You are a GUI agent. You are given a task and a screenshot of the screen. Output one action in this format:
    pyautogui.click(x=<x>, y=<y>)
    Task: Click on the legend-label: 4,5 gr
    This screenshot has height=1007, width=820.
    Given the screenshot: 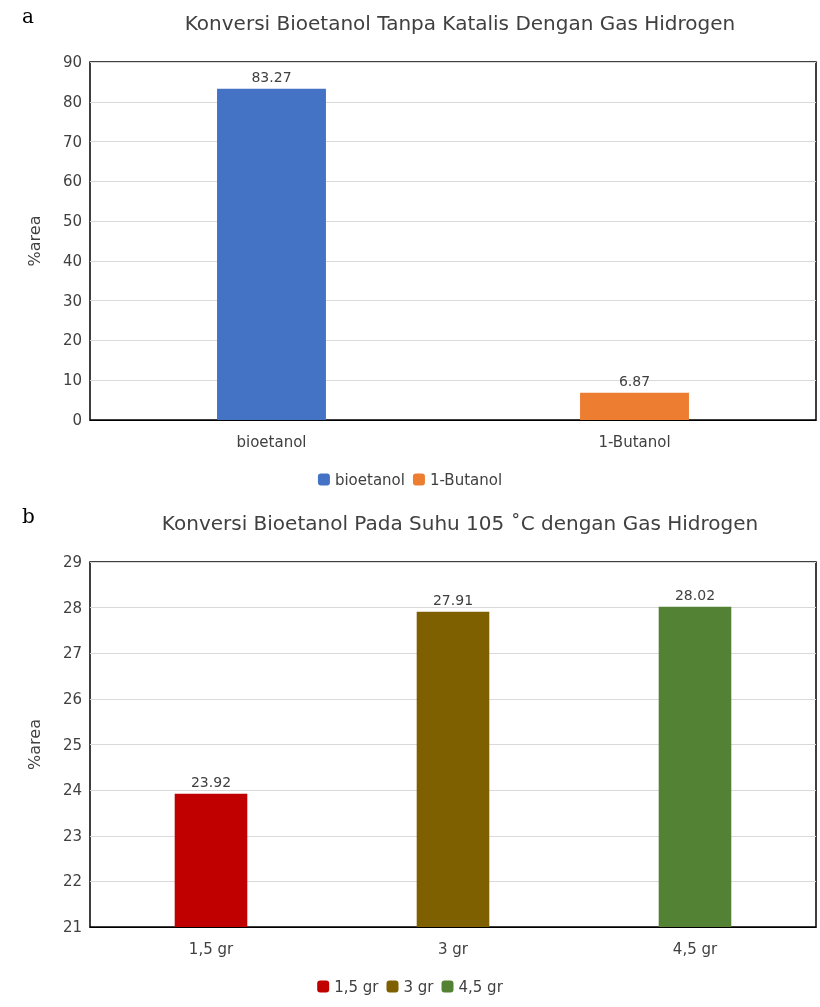 What is the action you would take?
    pyautogui.click(x=481, y=986)
    